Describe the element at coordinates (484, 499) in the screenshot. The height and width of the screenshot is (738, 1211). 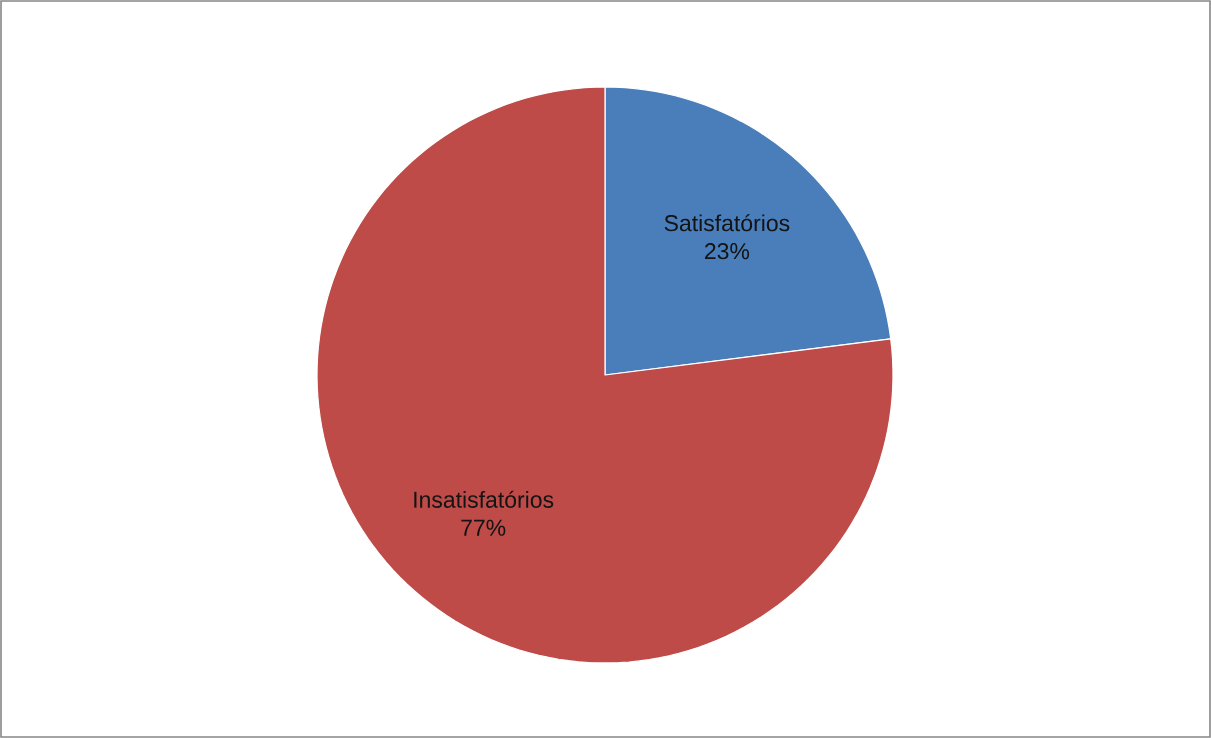
I see `slice-label: Insatisfatórios` at that location.